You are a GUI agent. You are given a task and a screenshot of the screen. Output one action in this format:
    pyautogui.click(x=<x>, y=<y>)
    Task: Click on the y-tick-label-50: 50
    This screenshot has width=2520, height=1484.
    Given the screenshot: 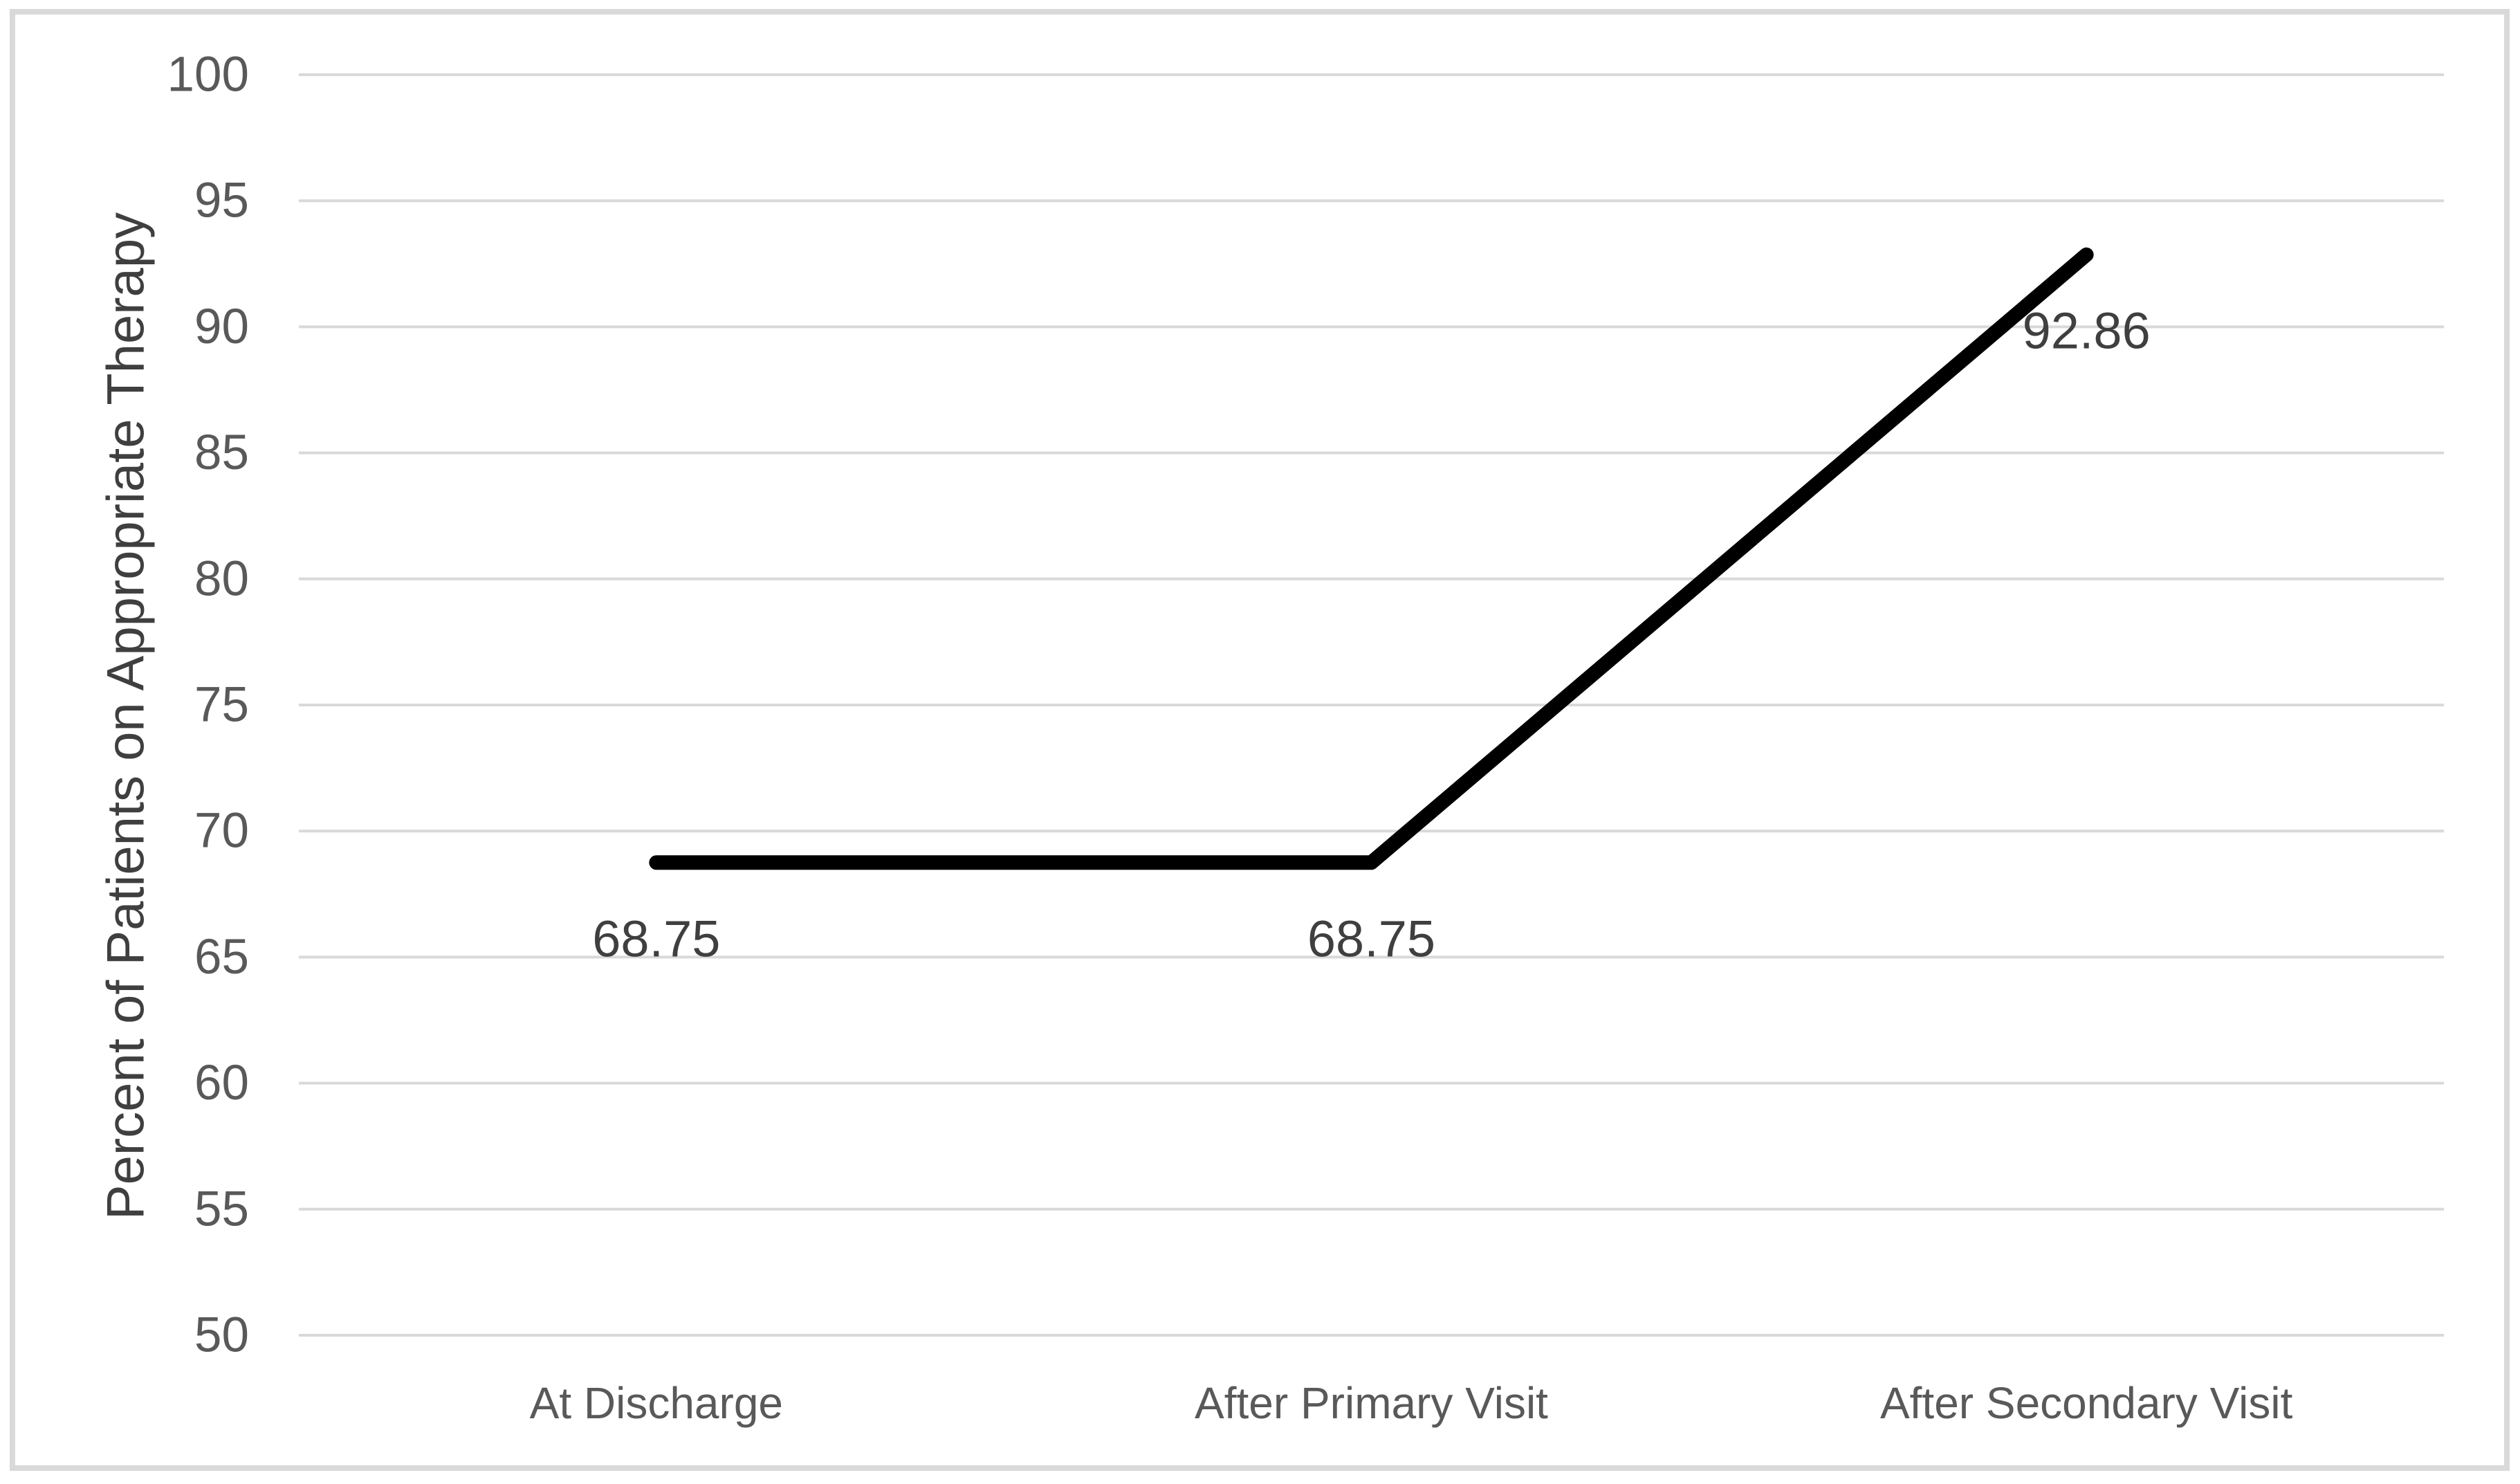 What is the action you would take?
    pyautogui.click(x=221, y=1335)
    